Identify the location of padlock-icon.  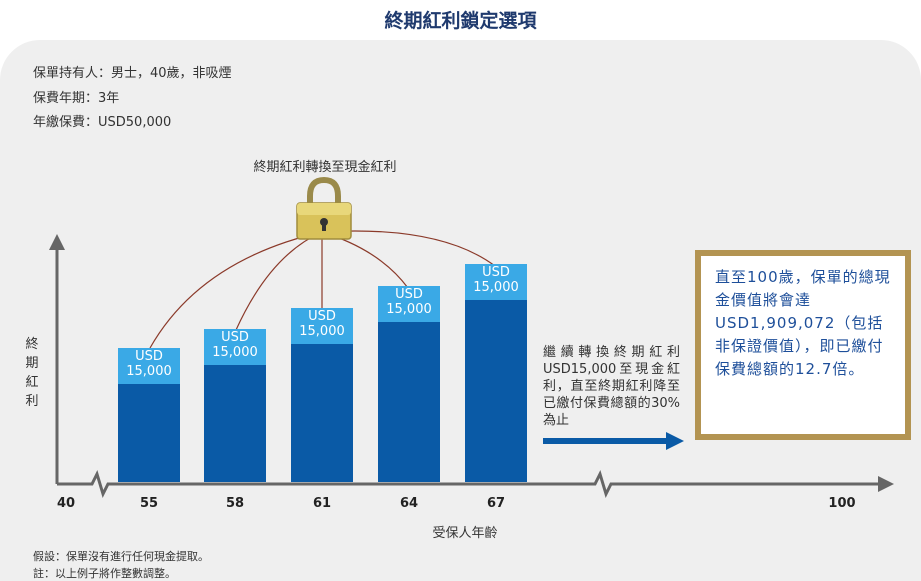
(324, 208).